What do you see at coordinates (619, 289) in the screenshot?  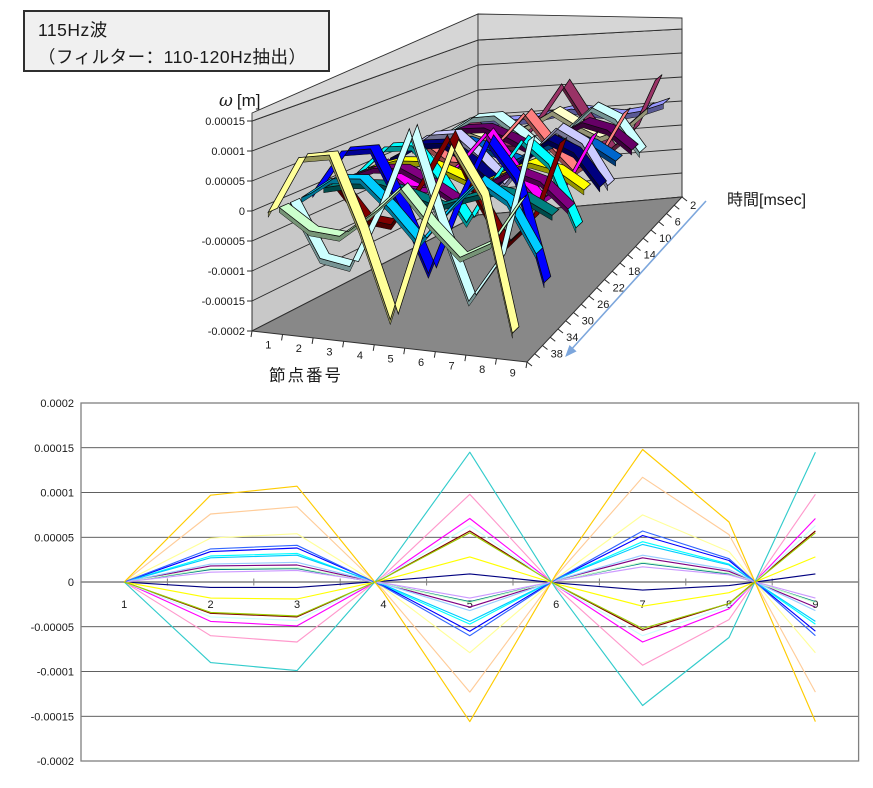 I see `series-axis-tick-label: 22` at bounding box center [619, 289].